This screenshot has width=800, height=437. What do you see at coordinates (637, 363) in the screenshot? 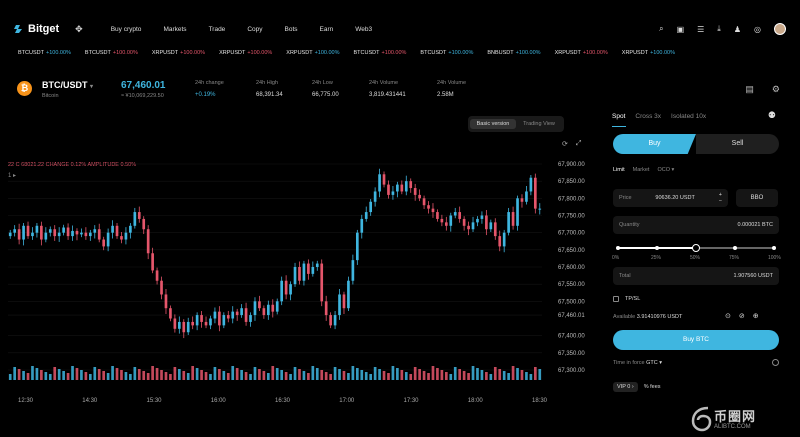
I see `time-in-force: Time in force GTC ▾` at bounding box center [637, 363].